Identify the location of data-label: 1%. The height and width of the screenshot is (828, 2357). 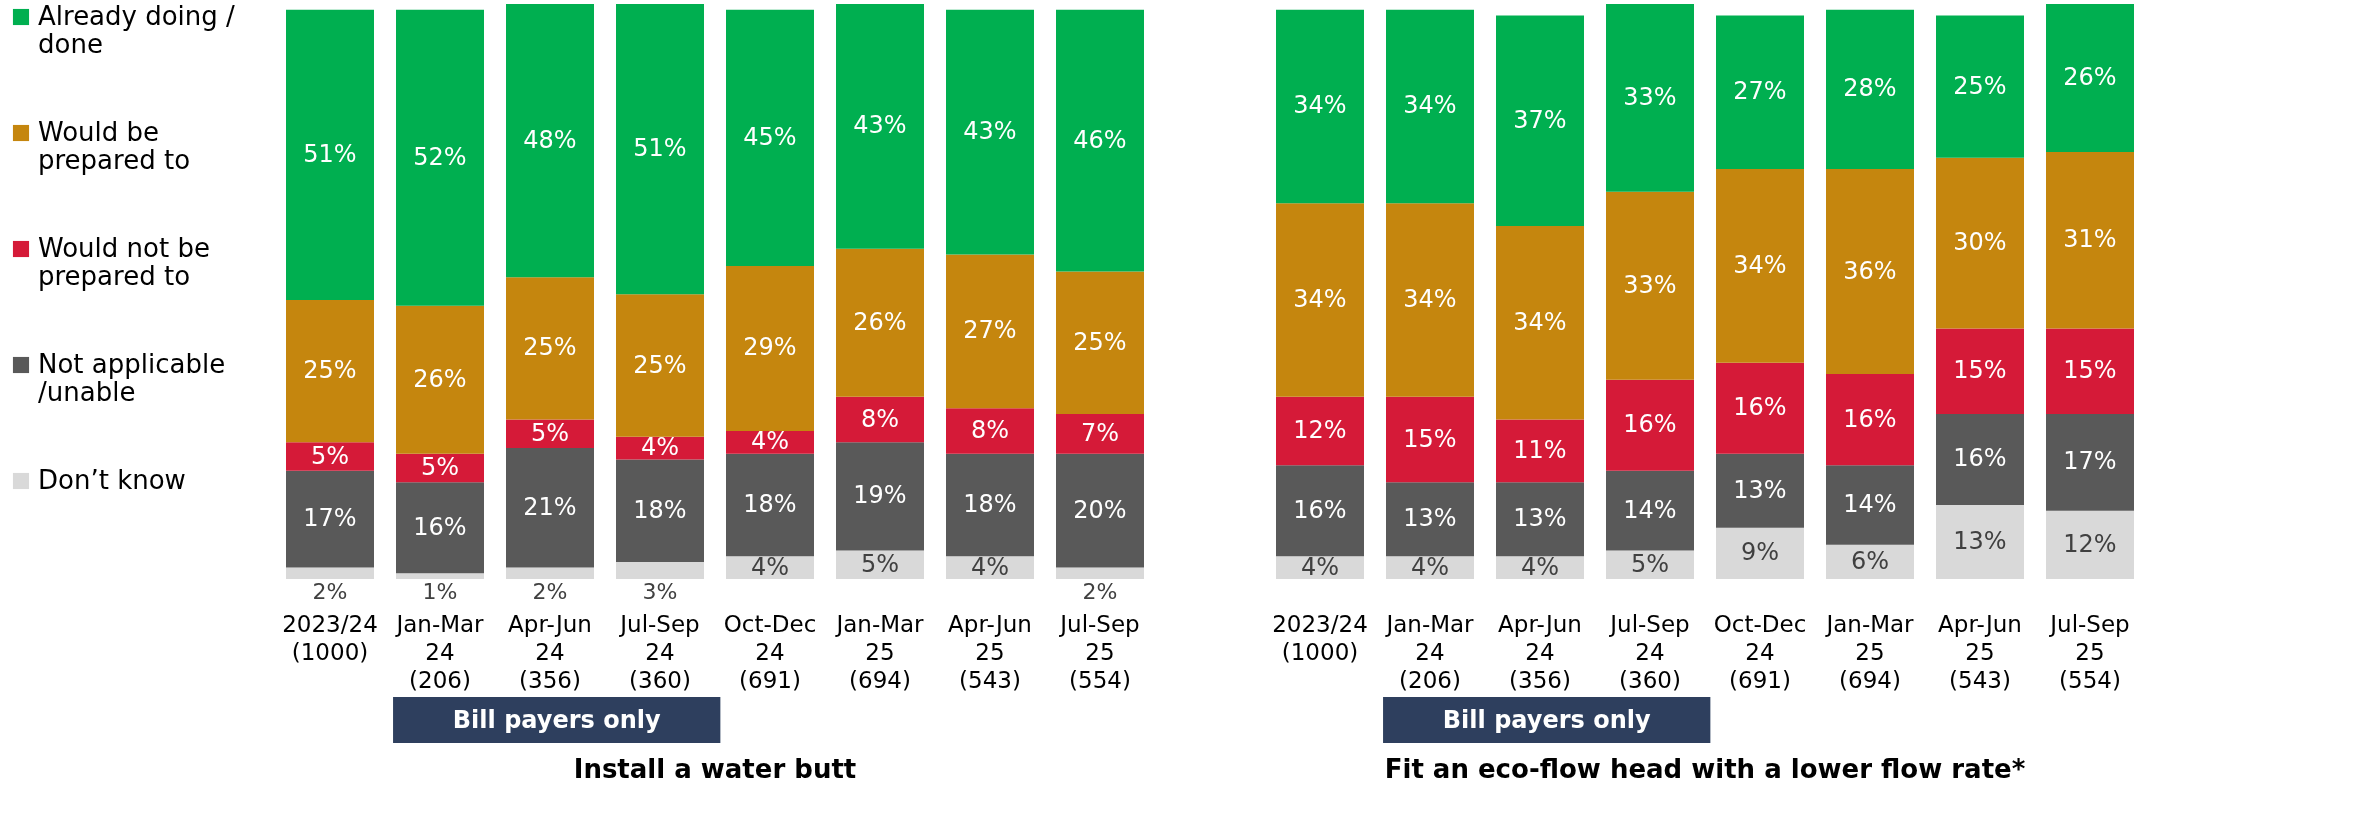
(440, 591).